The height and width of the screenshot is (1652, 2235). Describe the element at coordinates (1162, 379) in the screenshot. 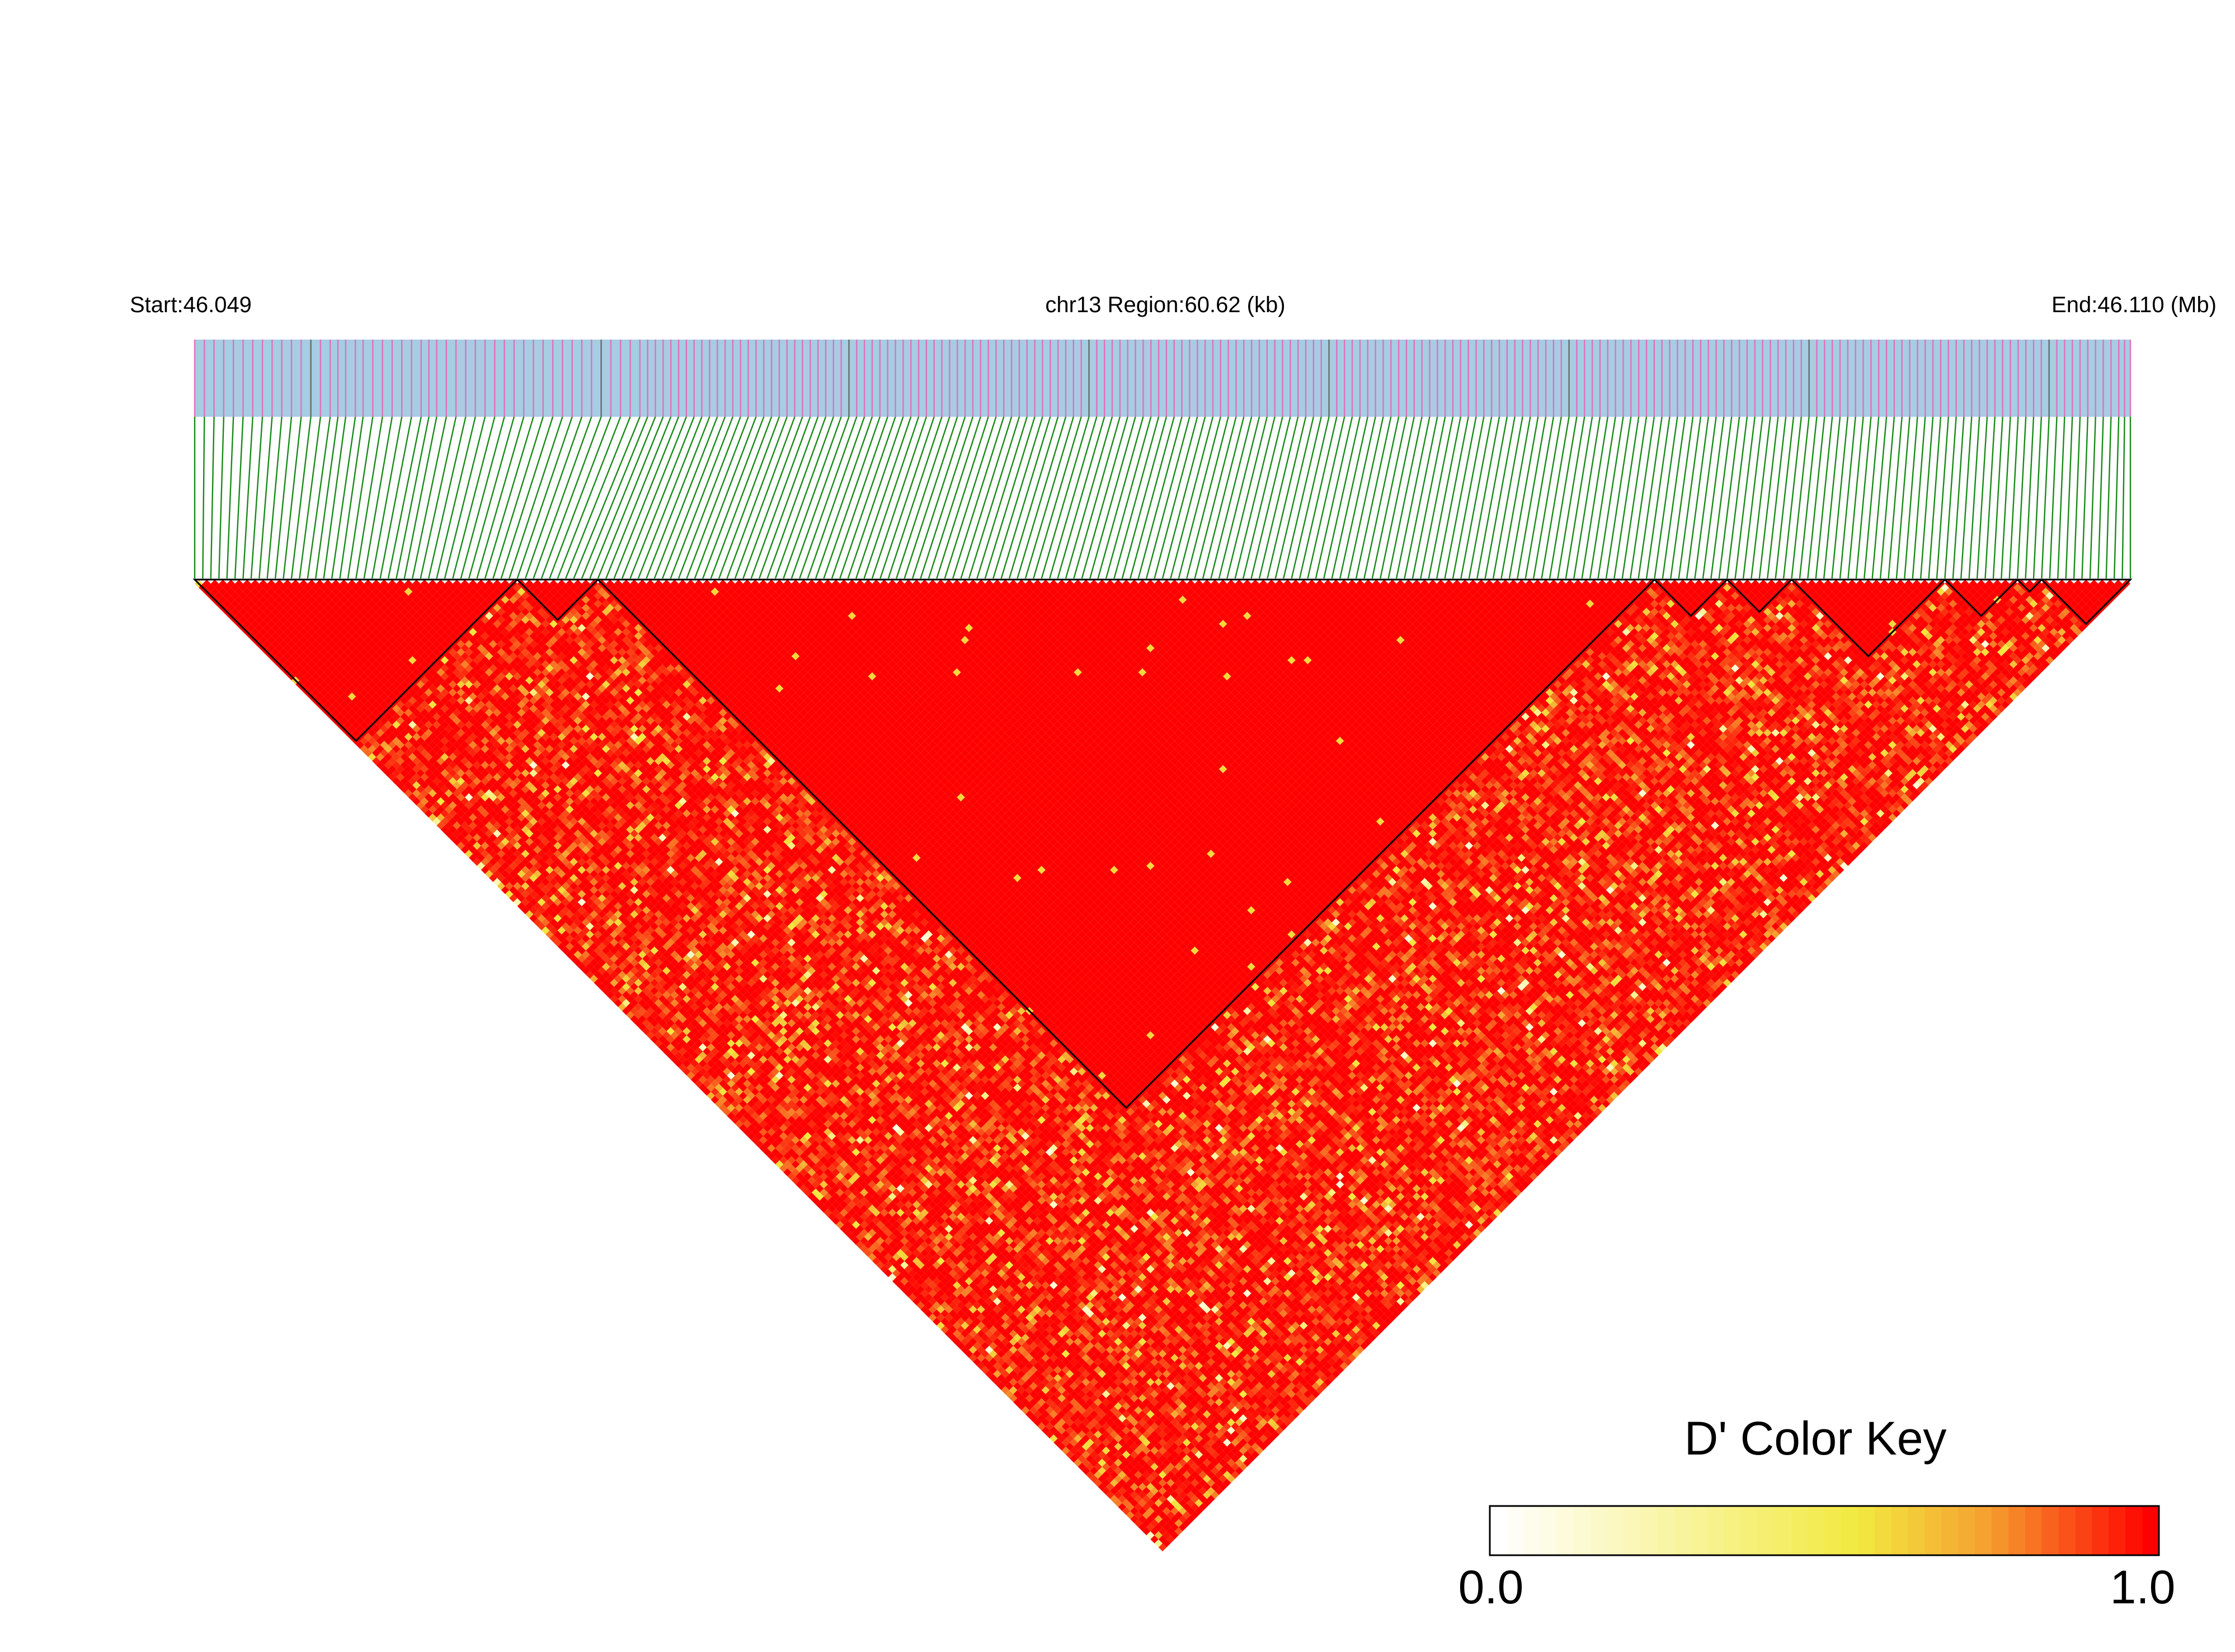

I see `snp-track-bar` at that location.